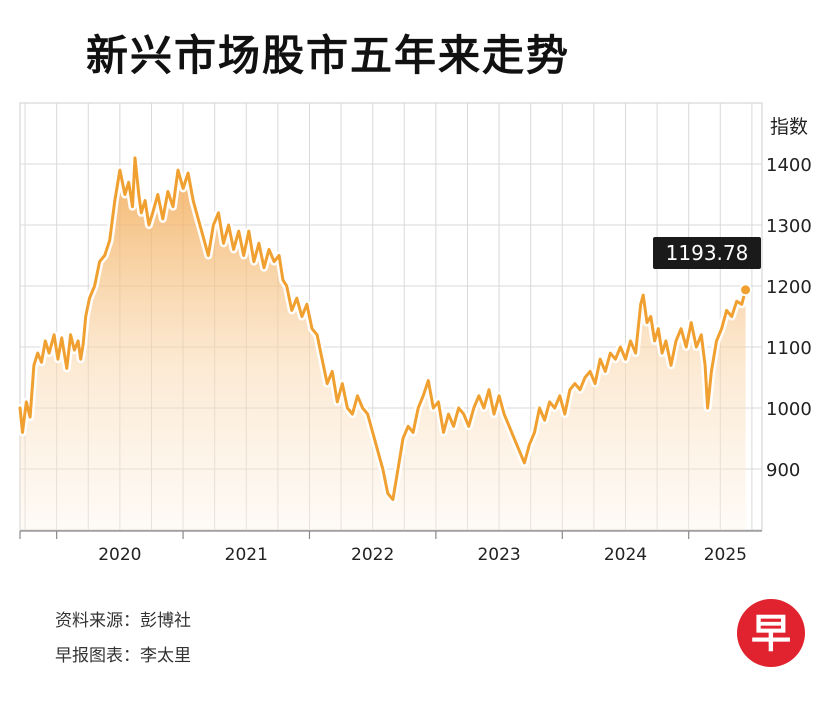 This screenshot has width=834, height=703. I want to click on y-tick-label: 1100, so click(789, 348).